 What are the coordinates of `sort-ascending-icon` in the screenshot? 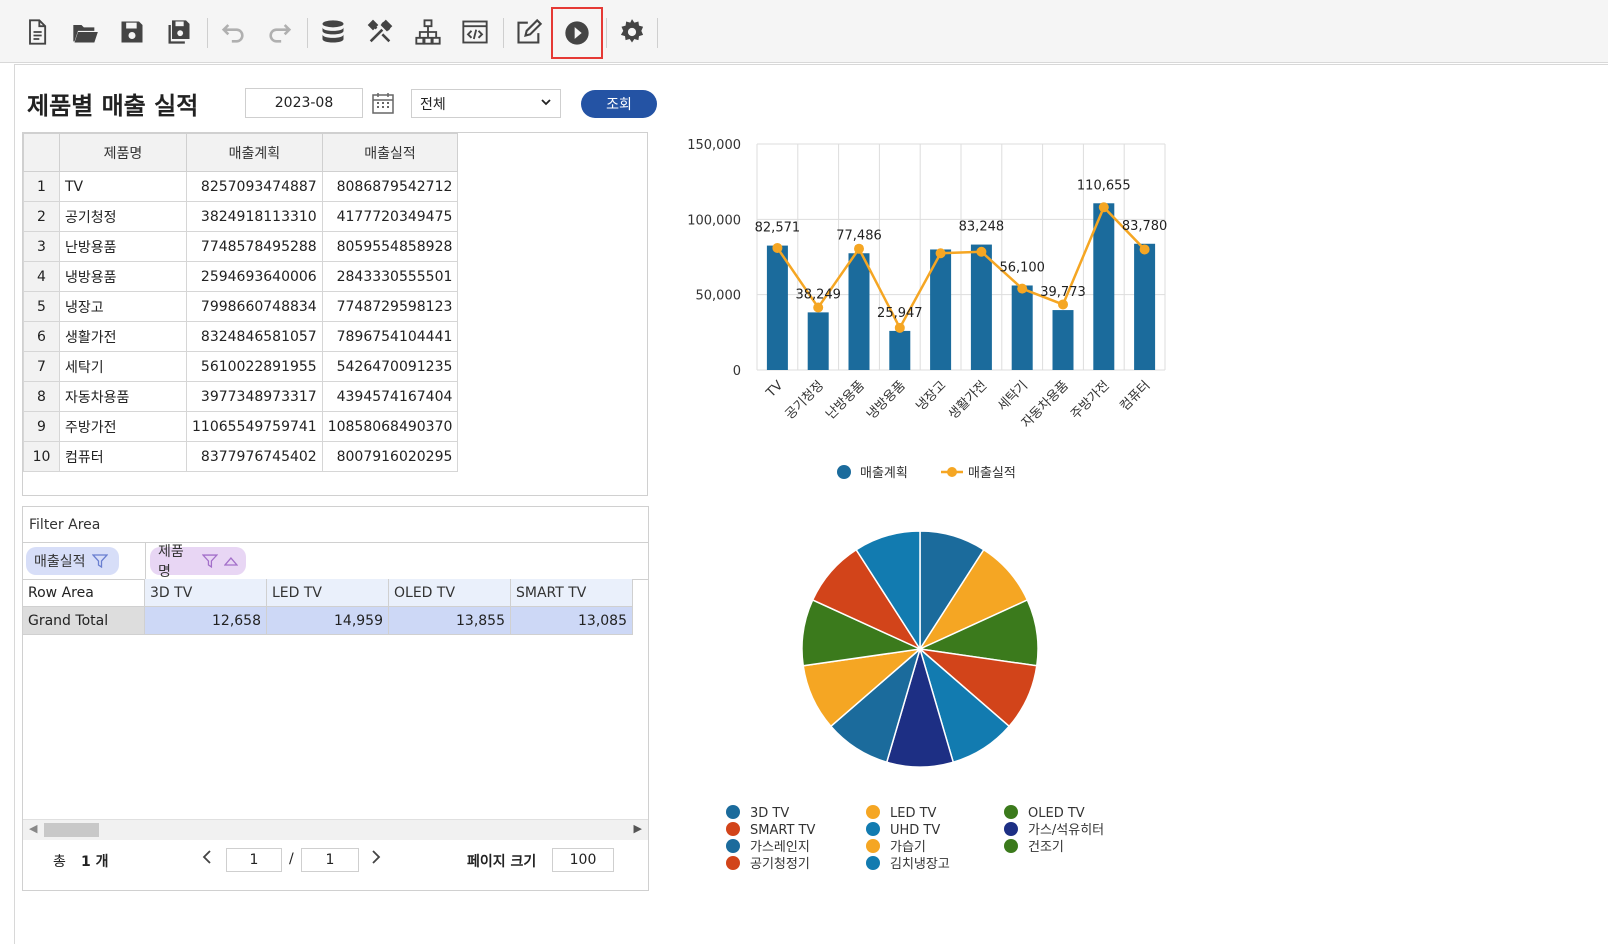 It's located at (231, 561).